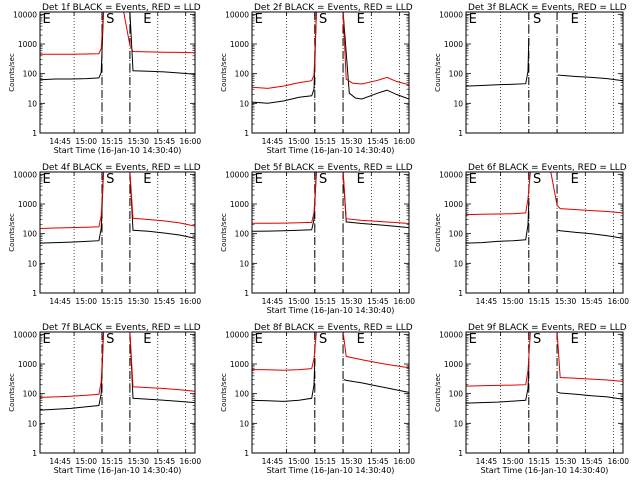 This screenshot has height=480, width=640. Describe the element at coordinates (547, 8) in the screenshot. I see `panel-title: Det 3f BLACK = Events, RED = LLD` at that location.